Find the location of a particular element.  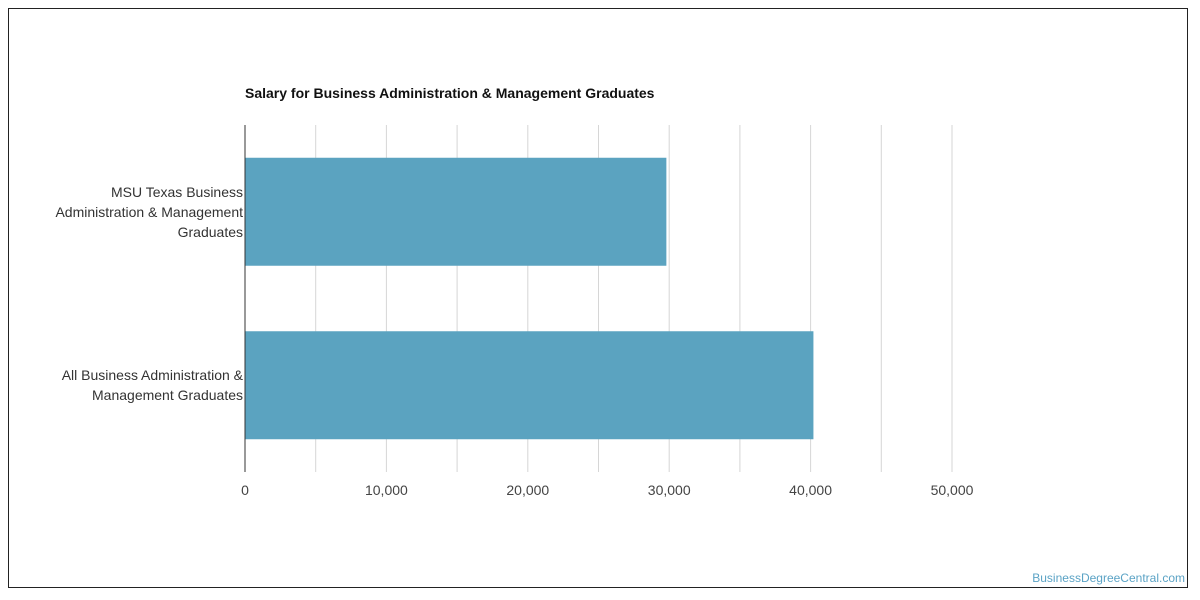

category-label-line: Management Graduates is located at coordinates (167, 395).